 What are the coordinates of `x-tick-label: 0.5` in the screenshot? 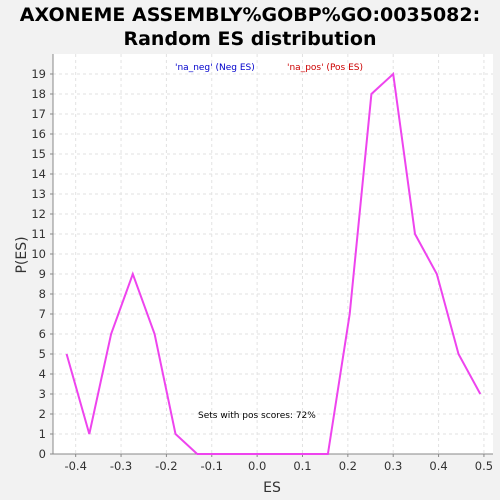 It's located at (484, 466).